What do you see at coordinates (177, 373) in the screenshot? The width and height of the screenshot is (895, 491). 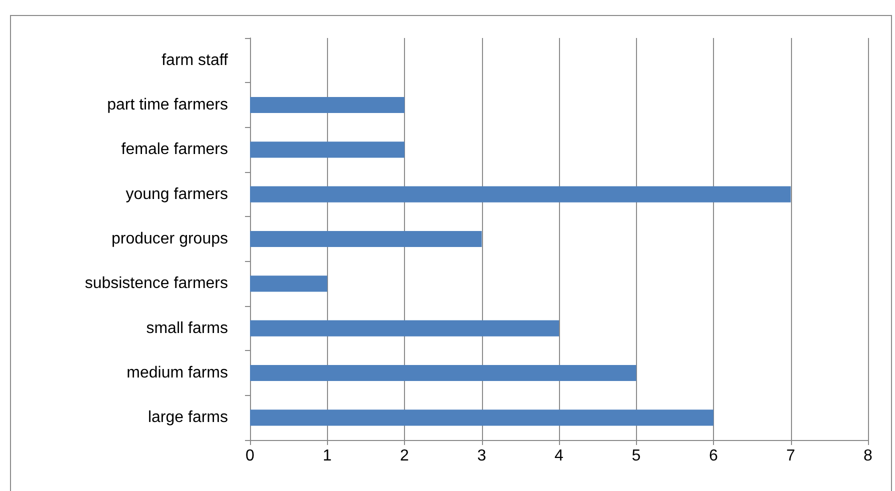 I see `y-tick-label: medium farms` at bounding box center [177, 373].